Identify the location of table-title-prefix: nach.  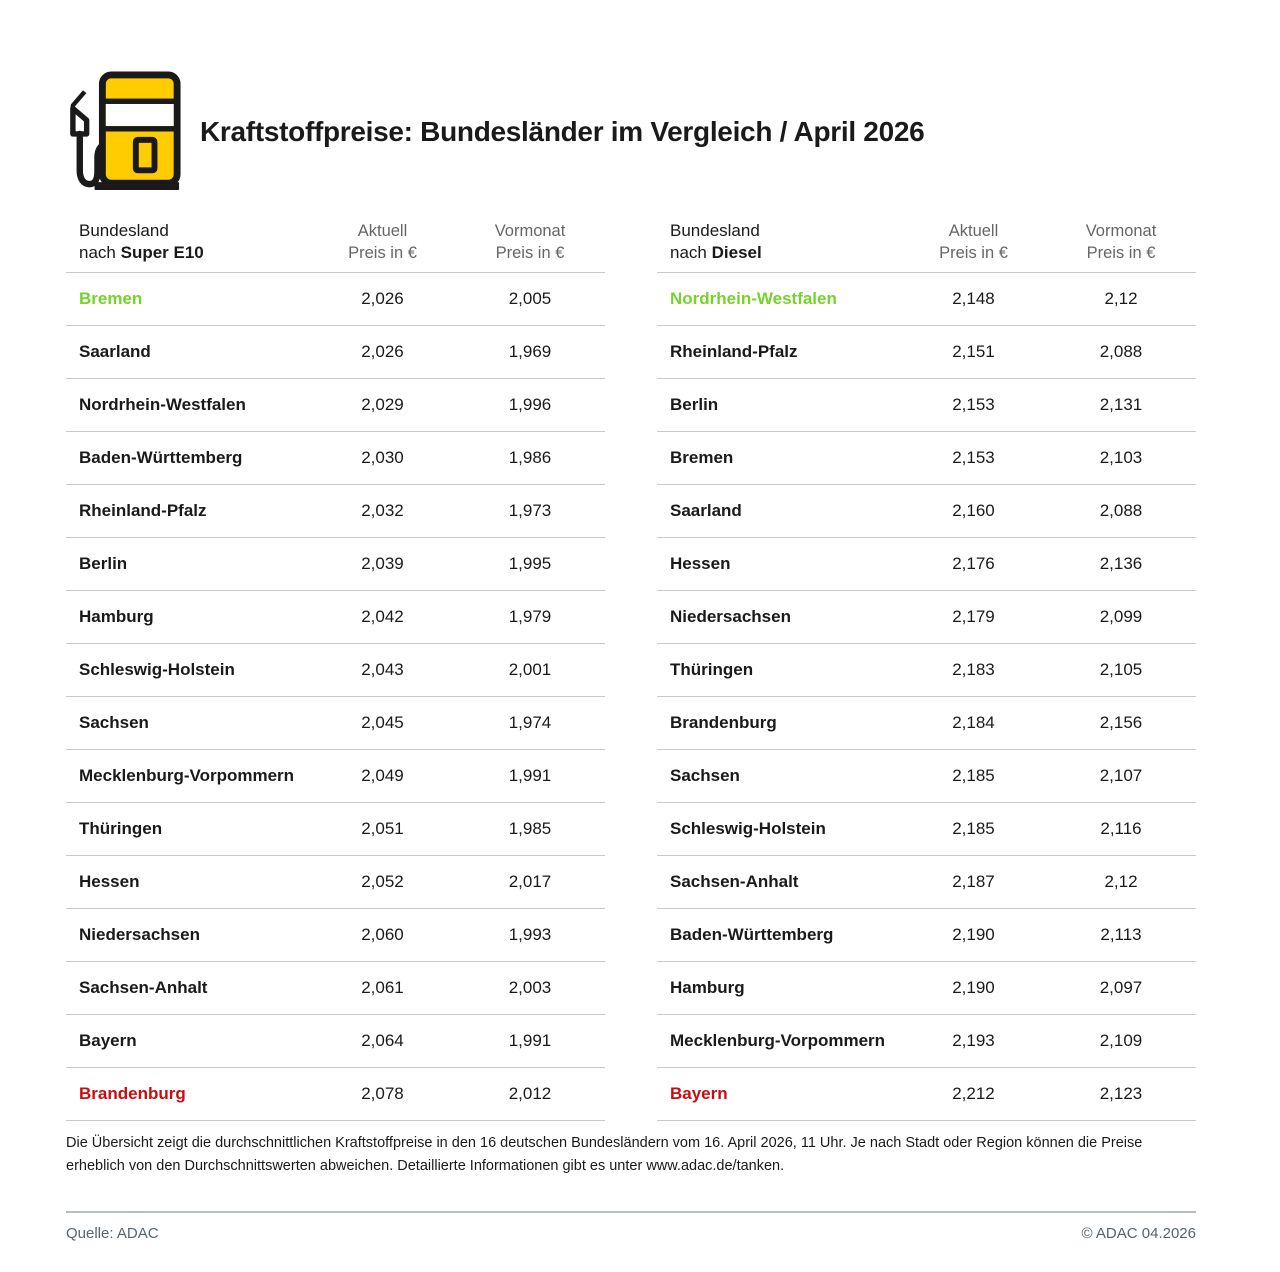
(97, 252).